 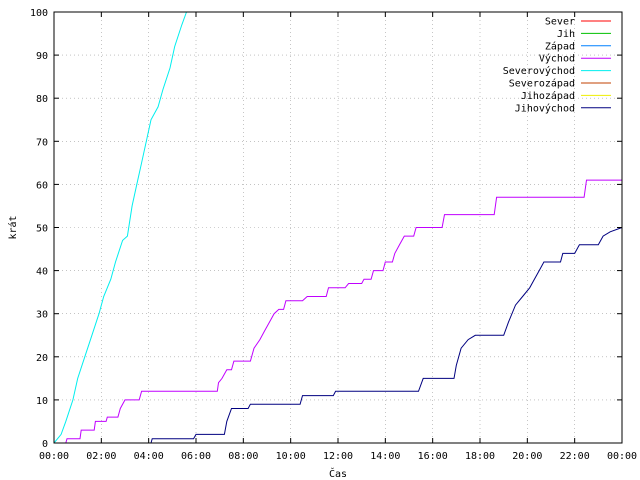 What do you see at coordinates (338, 473) in the screenshot?
I see `x-axis-label: Čas` at bounding box center [338, 473].